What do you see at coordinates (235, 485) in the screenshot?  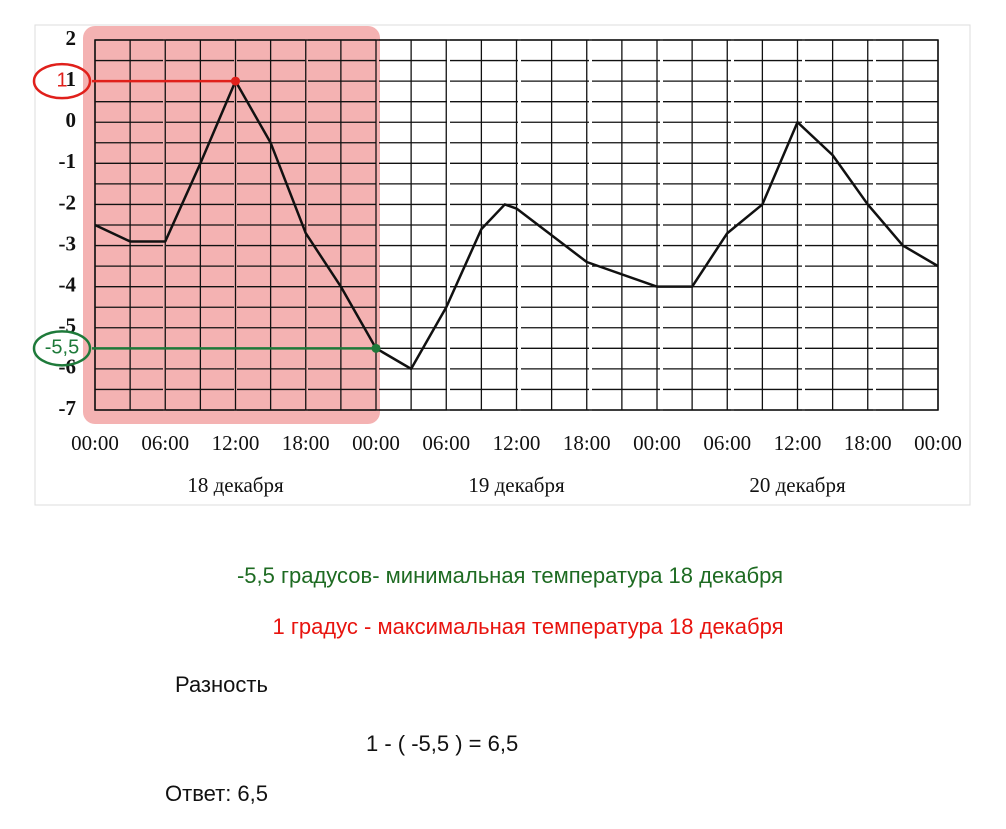 I see `day-label: 18 декабря` at bounding box center [235, 485].